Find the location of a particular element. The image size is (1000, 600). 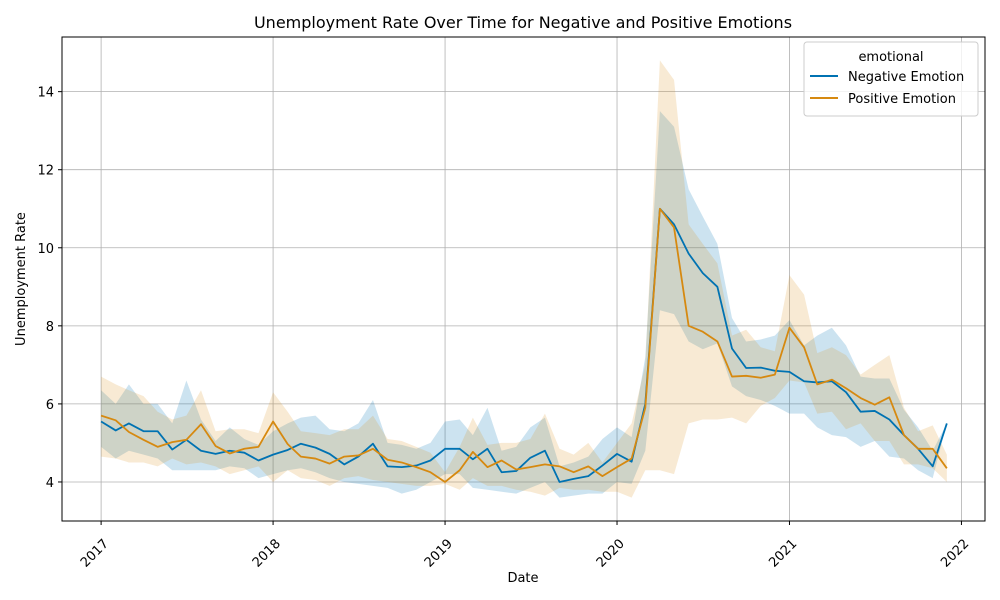

y-tick-label: 6 is located at coordinates (50, 405).